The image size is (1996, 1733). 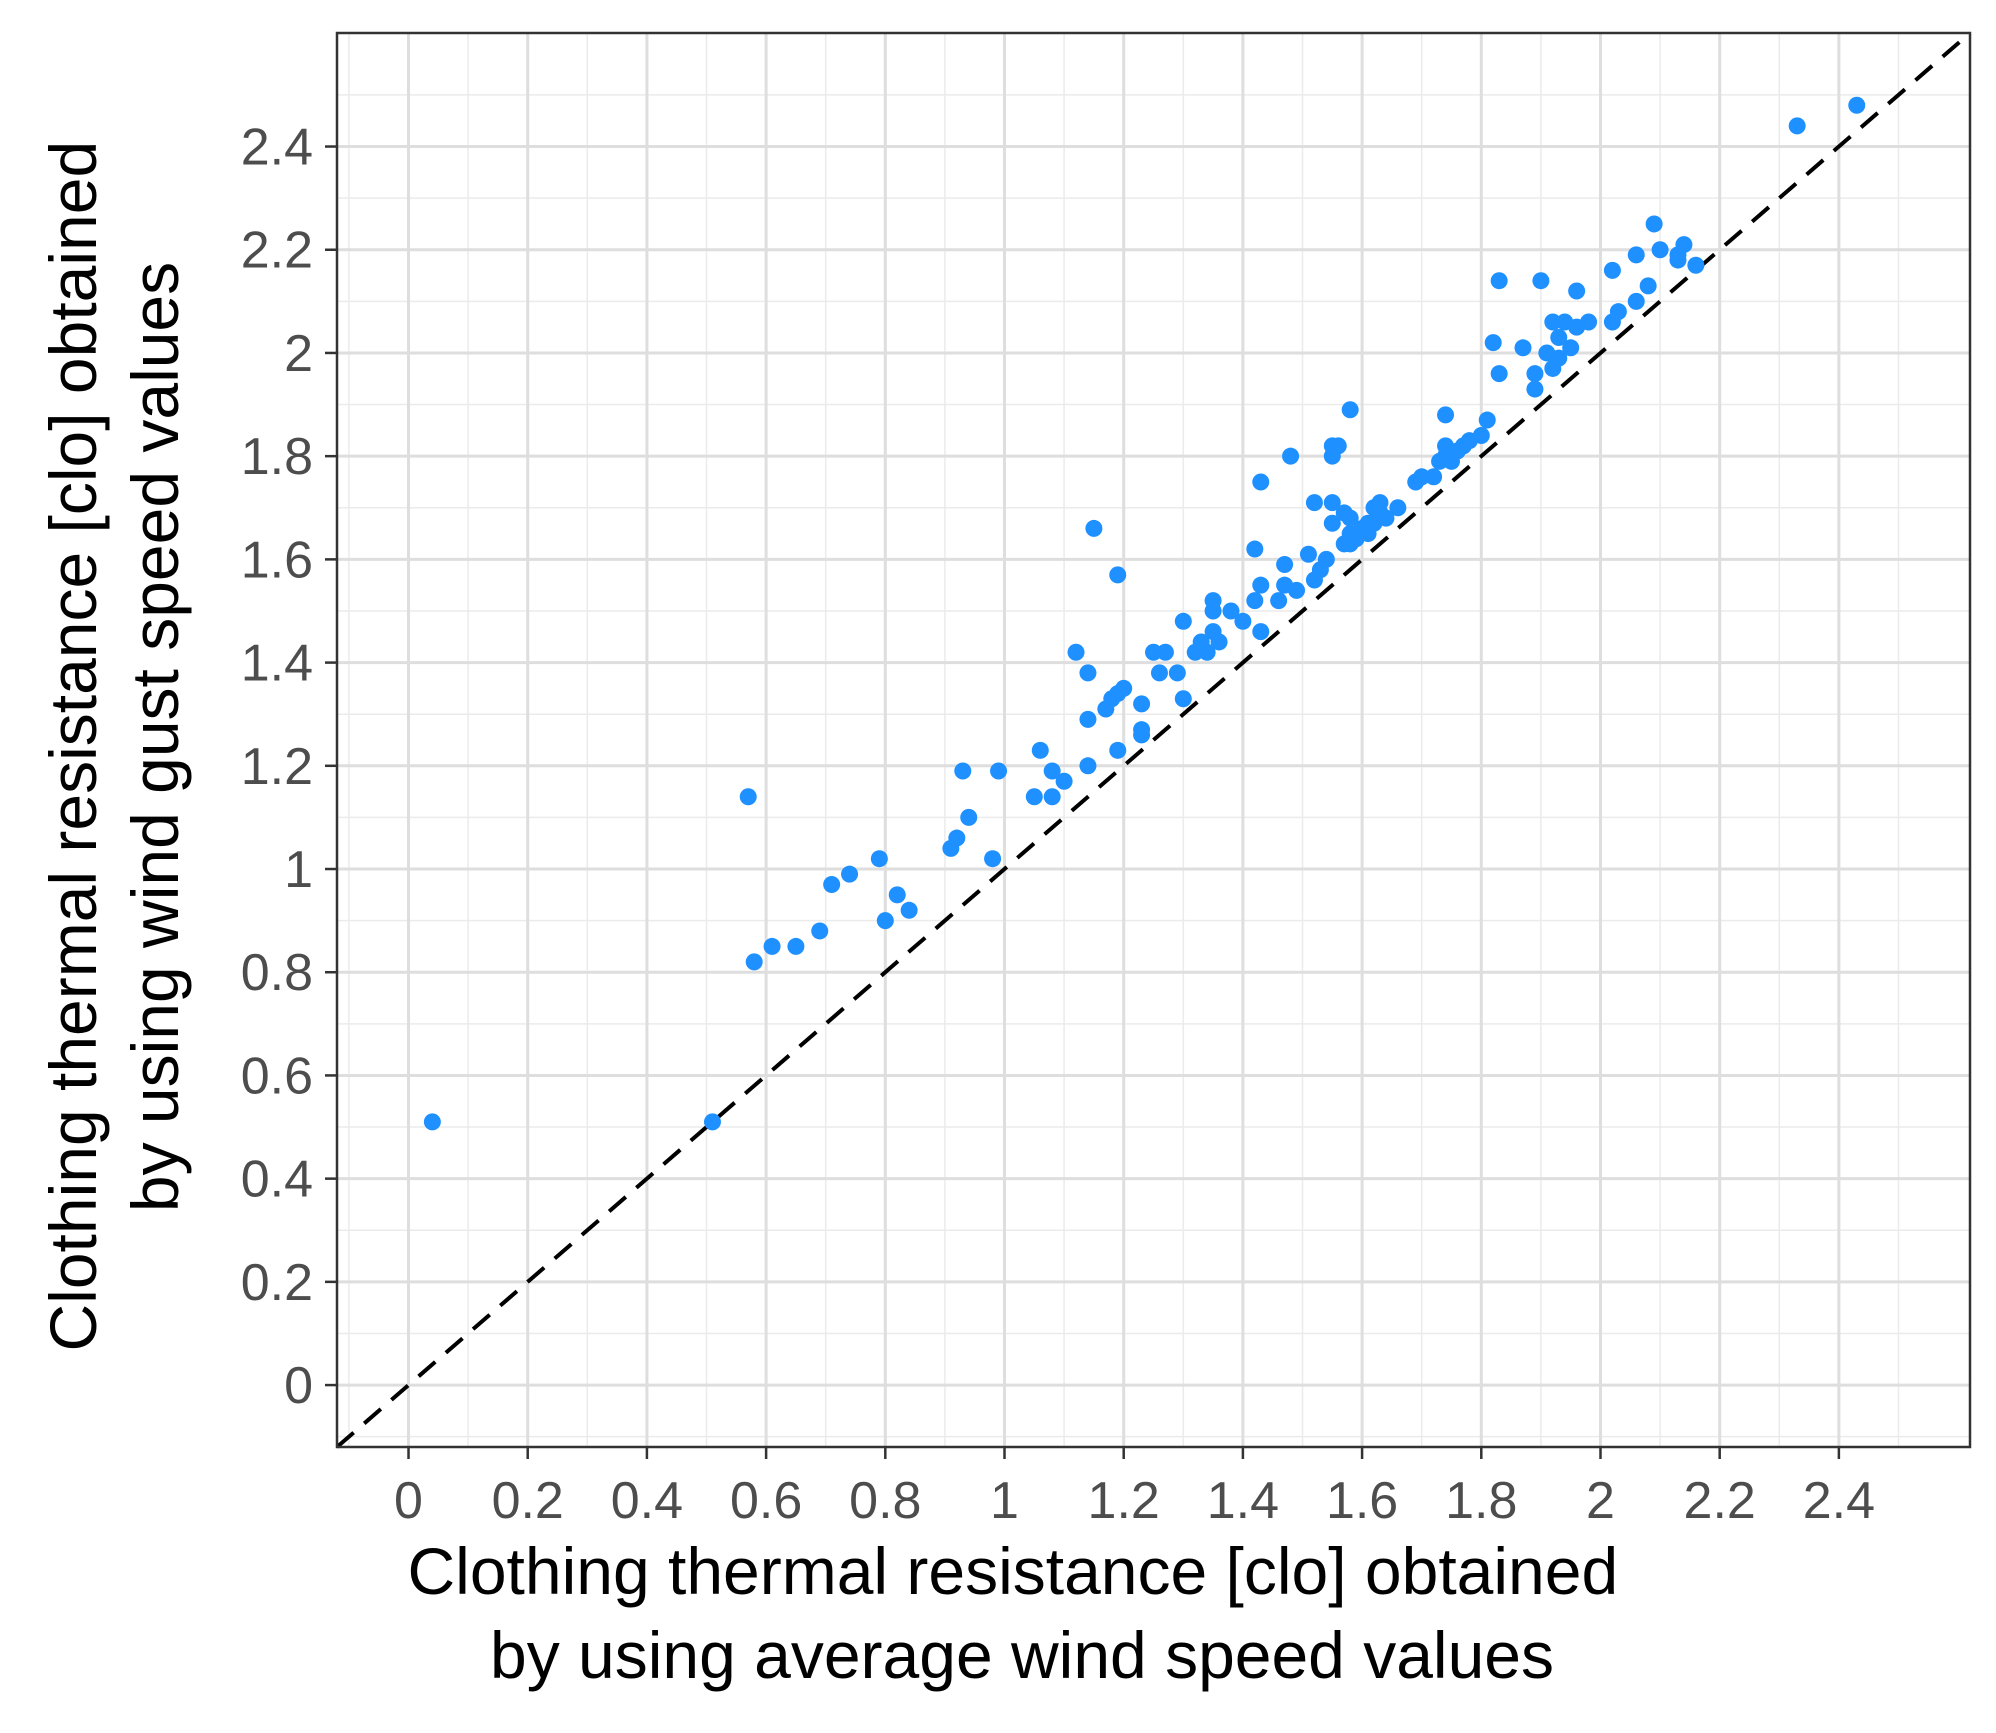 I want to click on x-tick-label: 0.8, so click(x=885, y=1501).